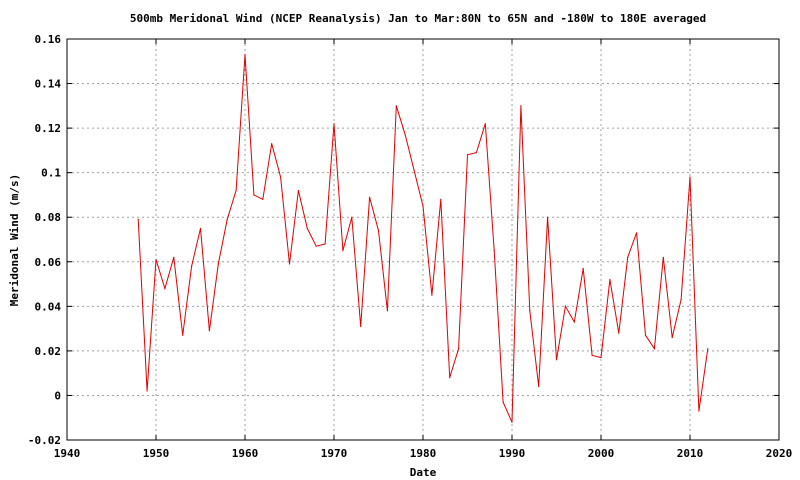 The width and height of the screenshot is (800, 480). Describe the element at coordinates (423, 453) in the screenshot. I see `x-tick-label: 1980` at that location.